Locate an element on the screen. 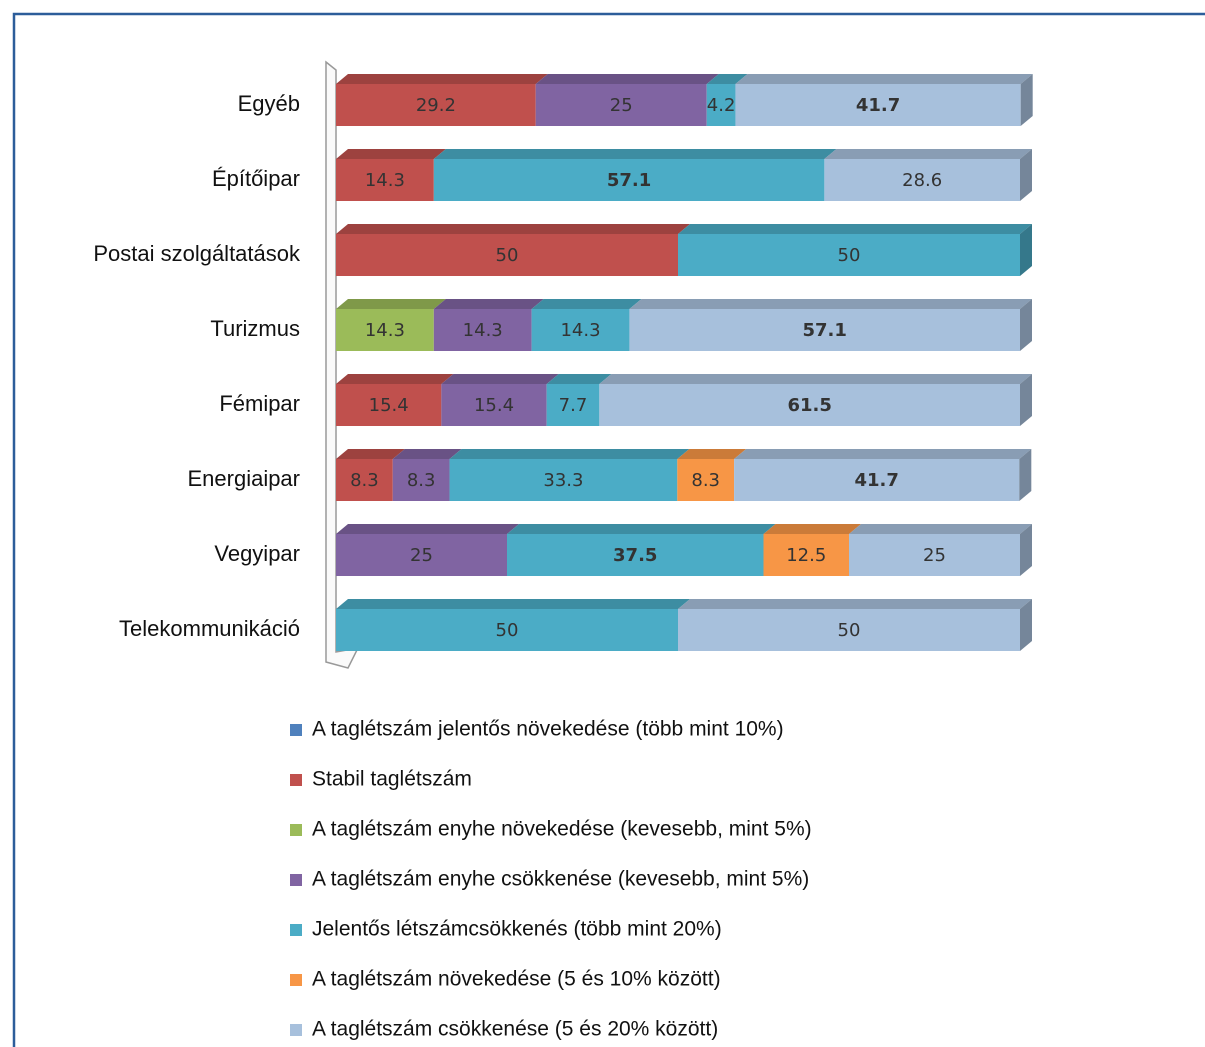 The image size is (1205, 1047). data-label: 29.2 is located at coordinates (436, 105).